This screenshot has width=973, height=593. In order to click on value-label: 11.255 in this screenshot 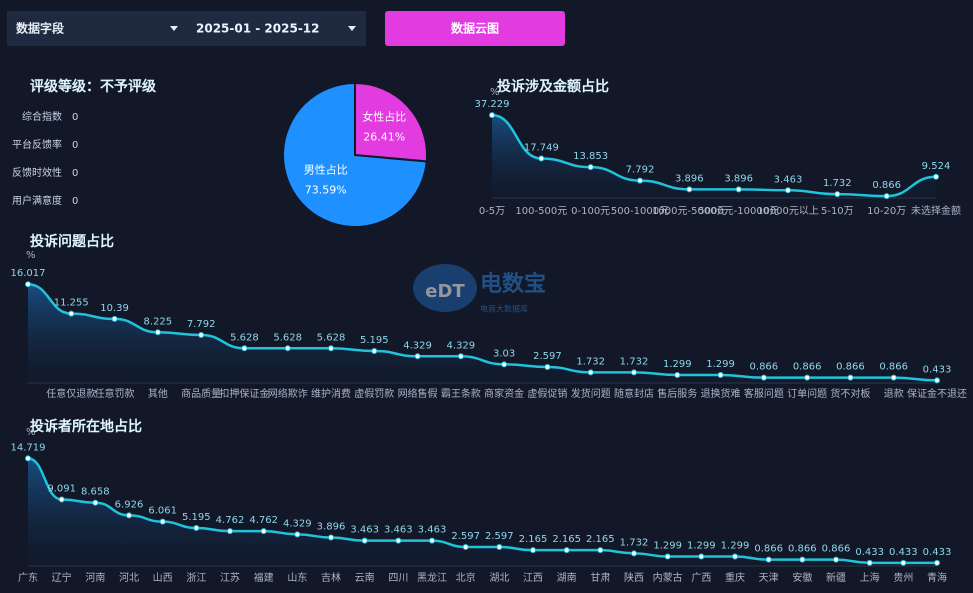, I will do `click(71, 303)`.